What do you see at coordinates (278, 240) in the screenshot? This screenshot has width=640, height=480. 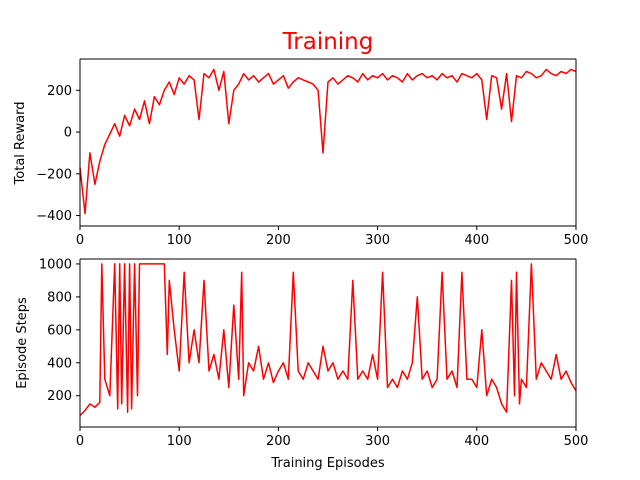 I see `reward-x-tick-label: 200` at bounding box center [278, 240].